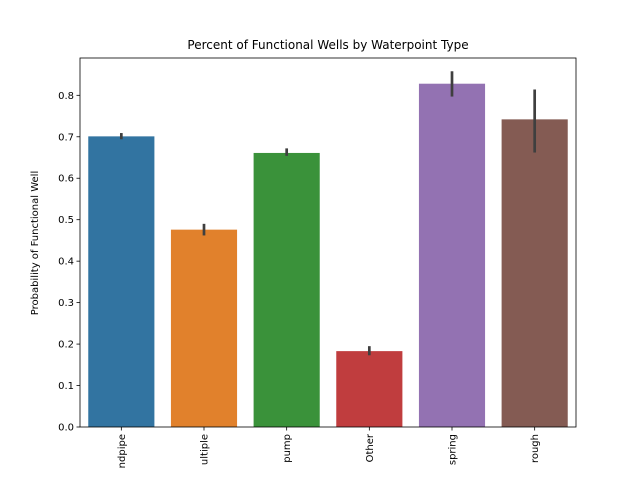  I want to click on x-tick-label-4: spring, so click(453, 449).